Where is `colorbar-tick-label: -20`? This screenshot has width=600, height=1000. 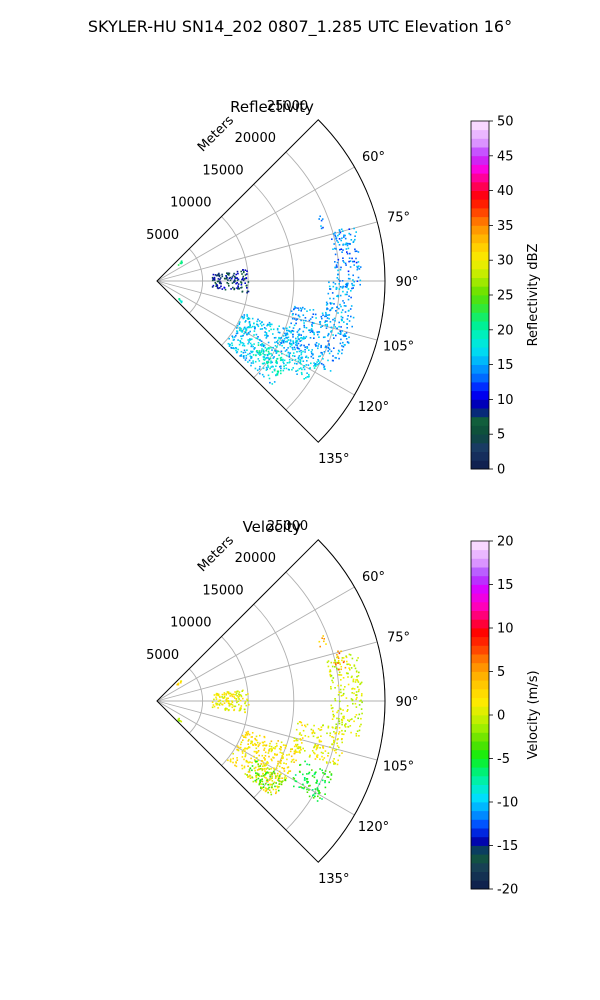 colorbar-tick-label: -20 is located at coordinates (507, 890).